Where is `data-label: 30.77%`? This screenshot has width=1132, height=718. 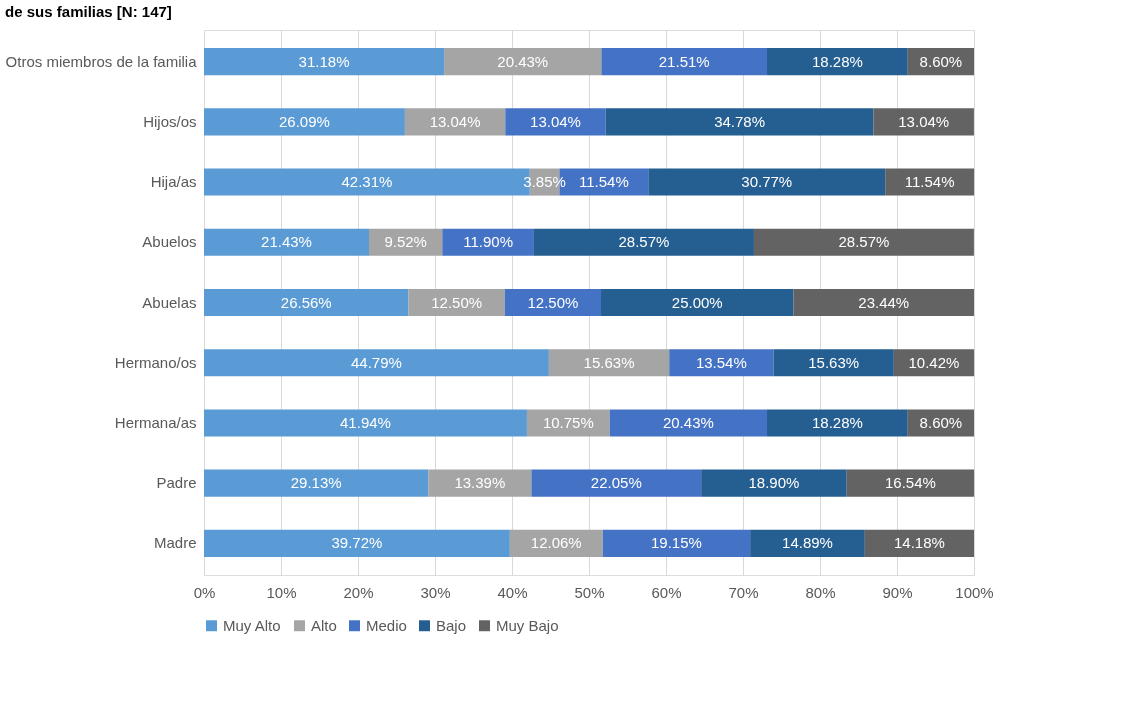 data-label: 30.77% is located at coordinates (767, 182).